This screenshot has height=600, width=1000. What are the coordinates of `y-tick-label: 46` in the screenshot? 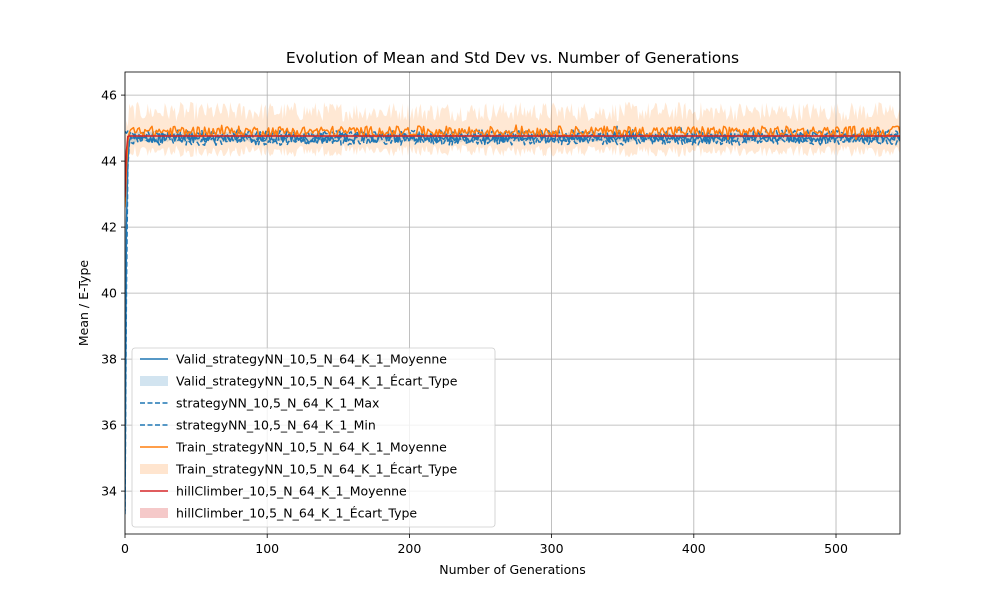 It's located at (109, 95).